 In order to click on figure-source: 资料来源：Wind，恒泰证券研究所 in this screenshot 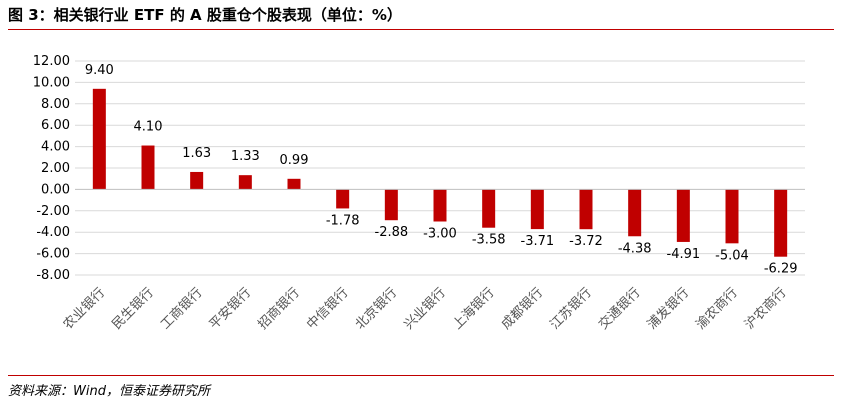, I will do `click(109, 391)`.